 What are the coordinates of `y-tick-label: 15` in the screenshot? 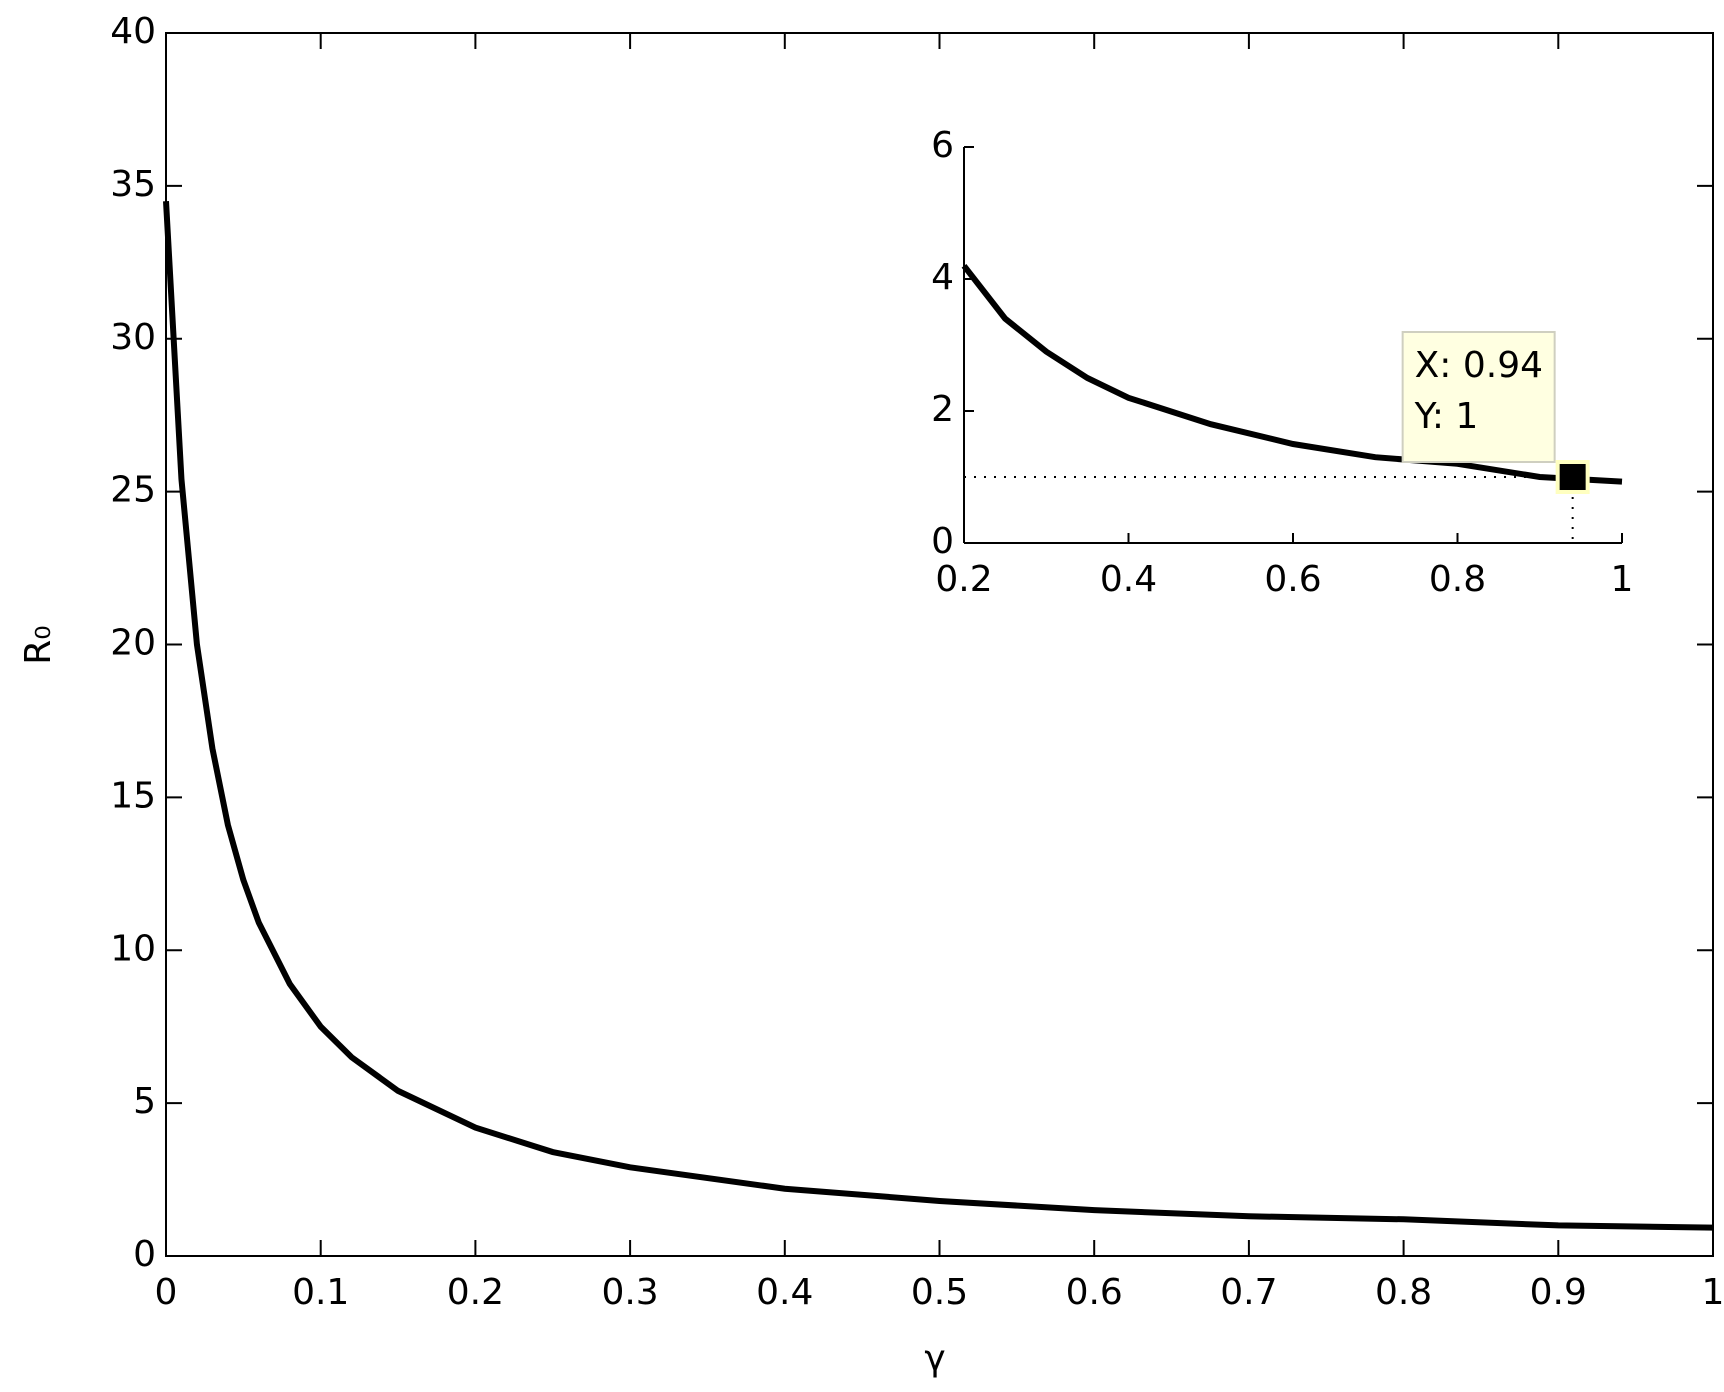 It's located at (133, 795).